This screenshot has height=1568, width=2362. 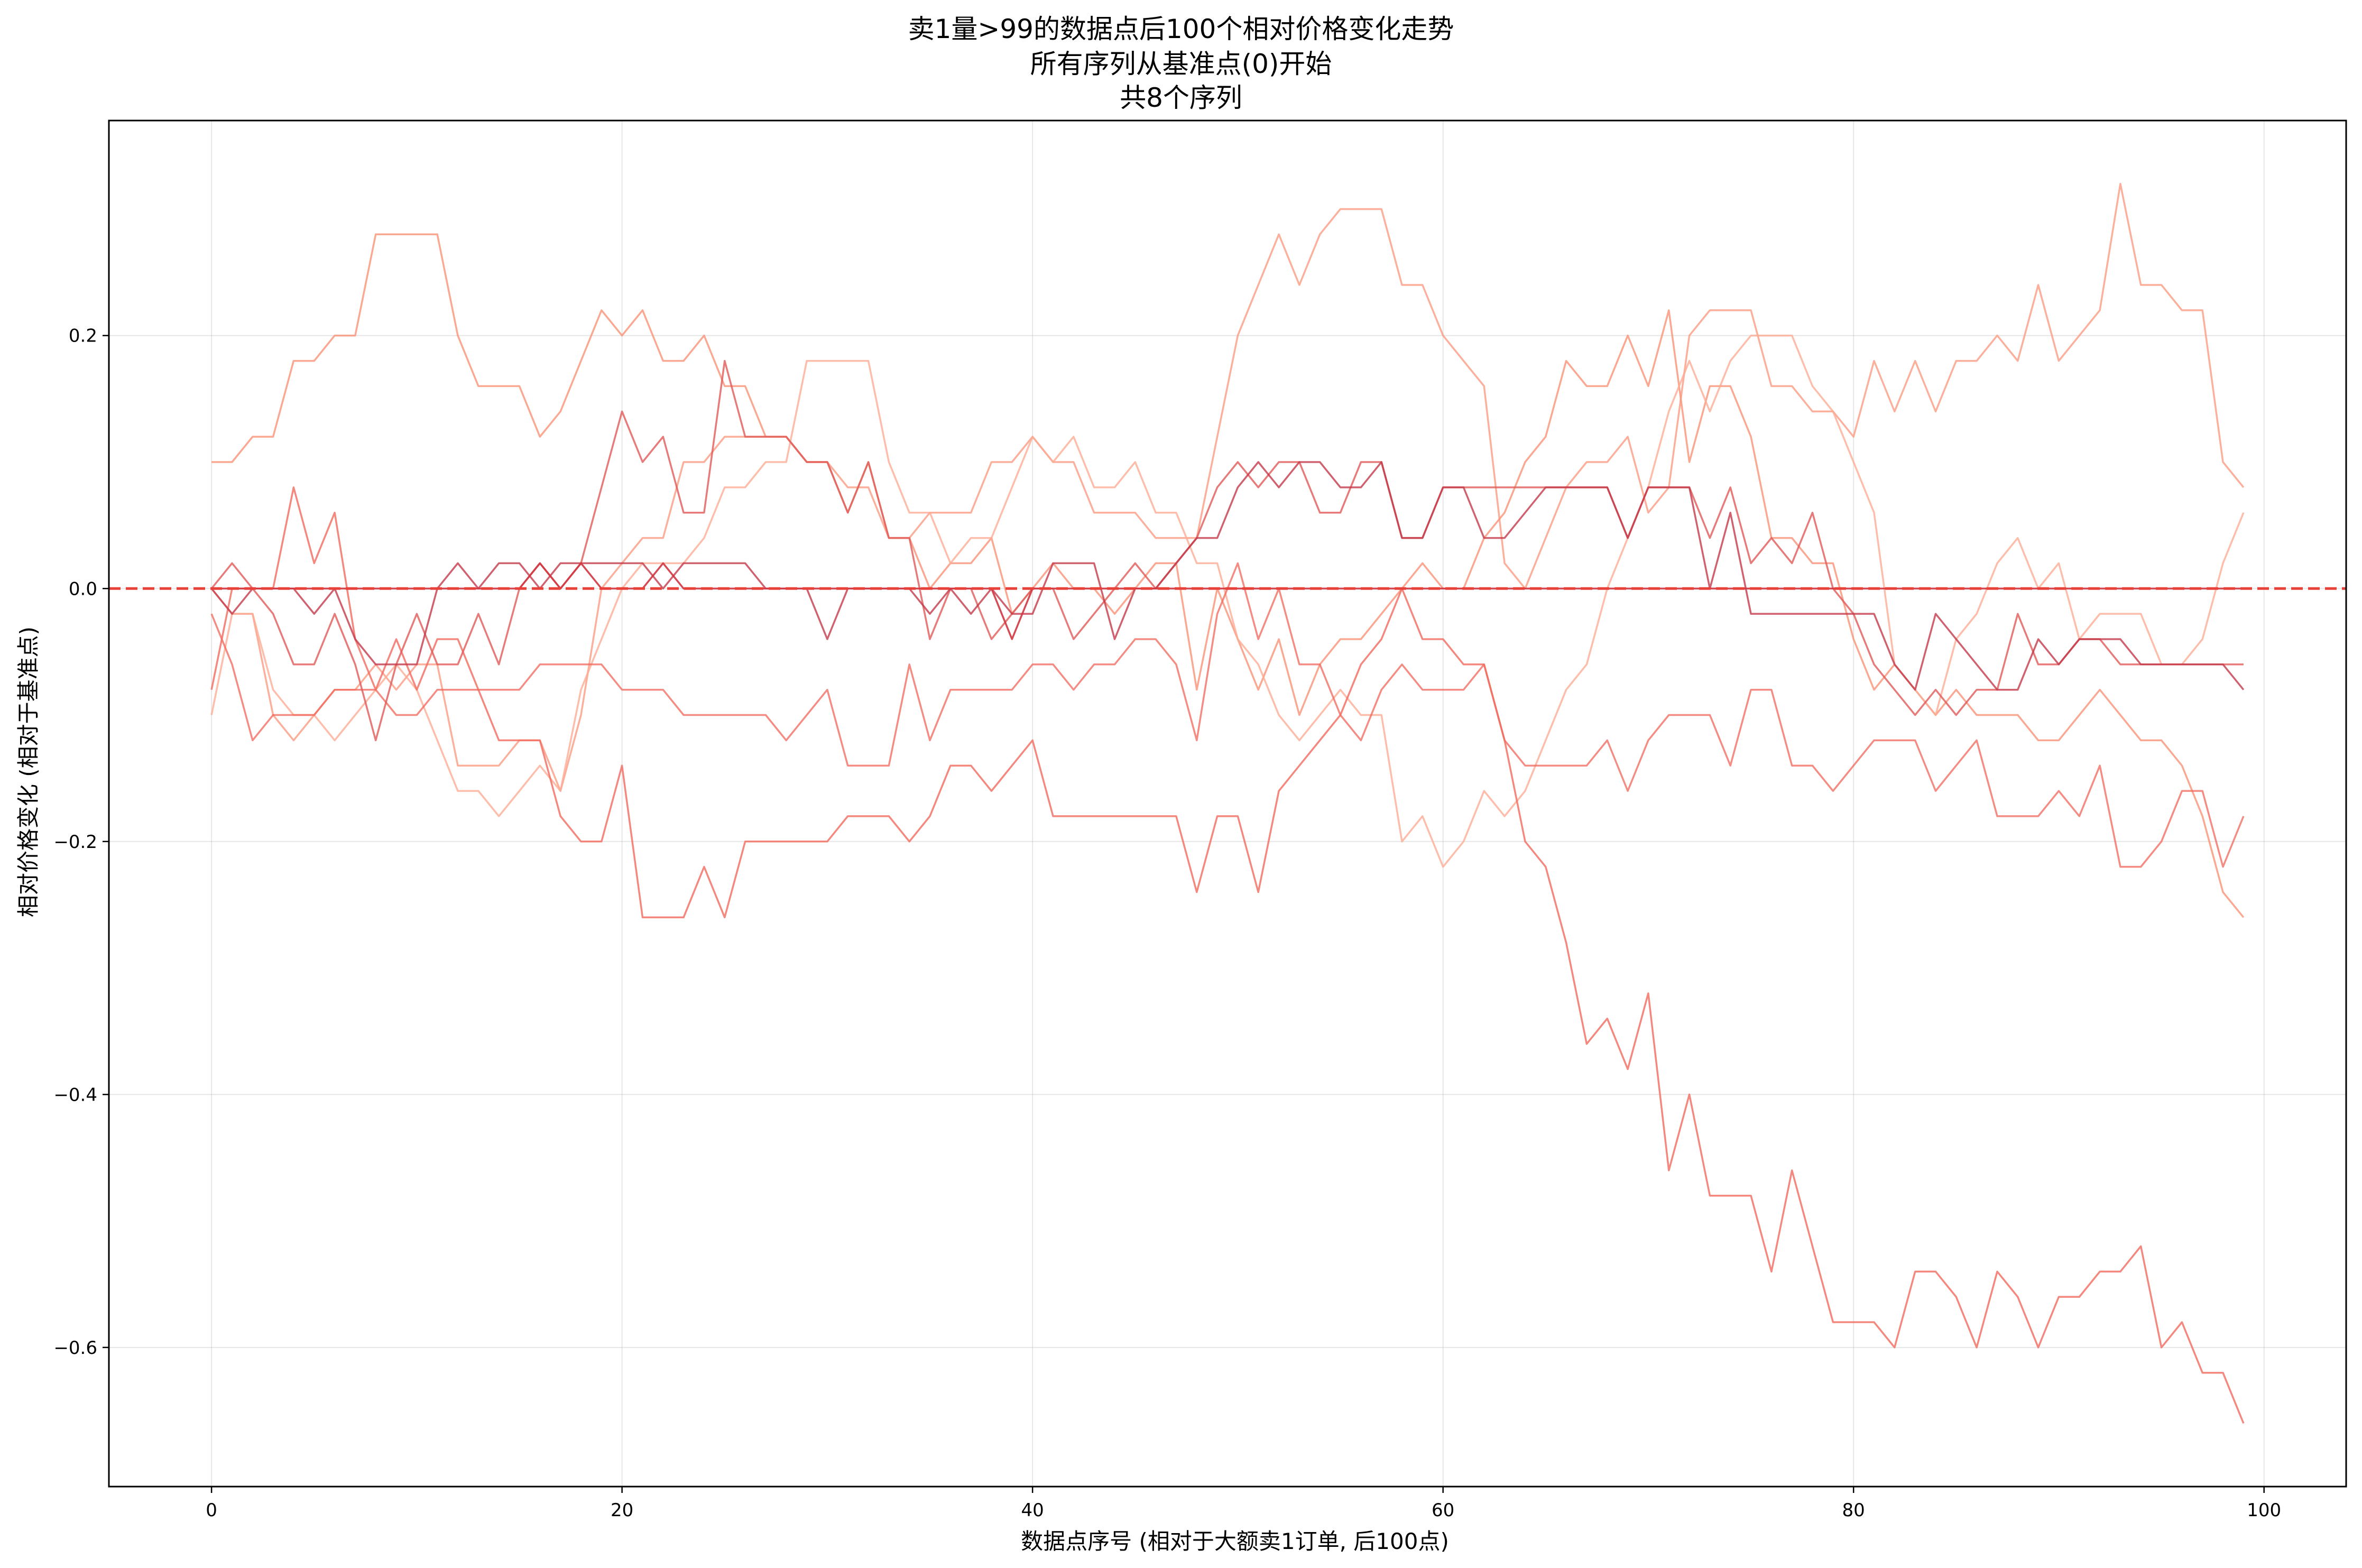 What do you see at coordinates (1032, 1510) in the screenshot?
I see `x-tick-label-2: 40` at bounding box center [1032, 1510].